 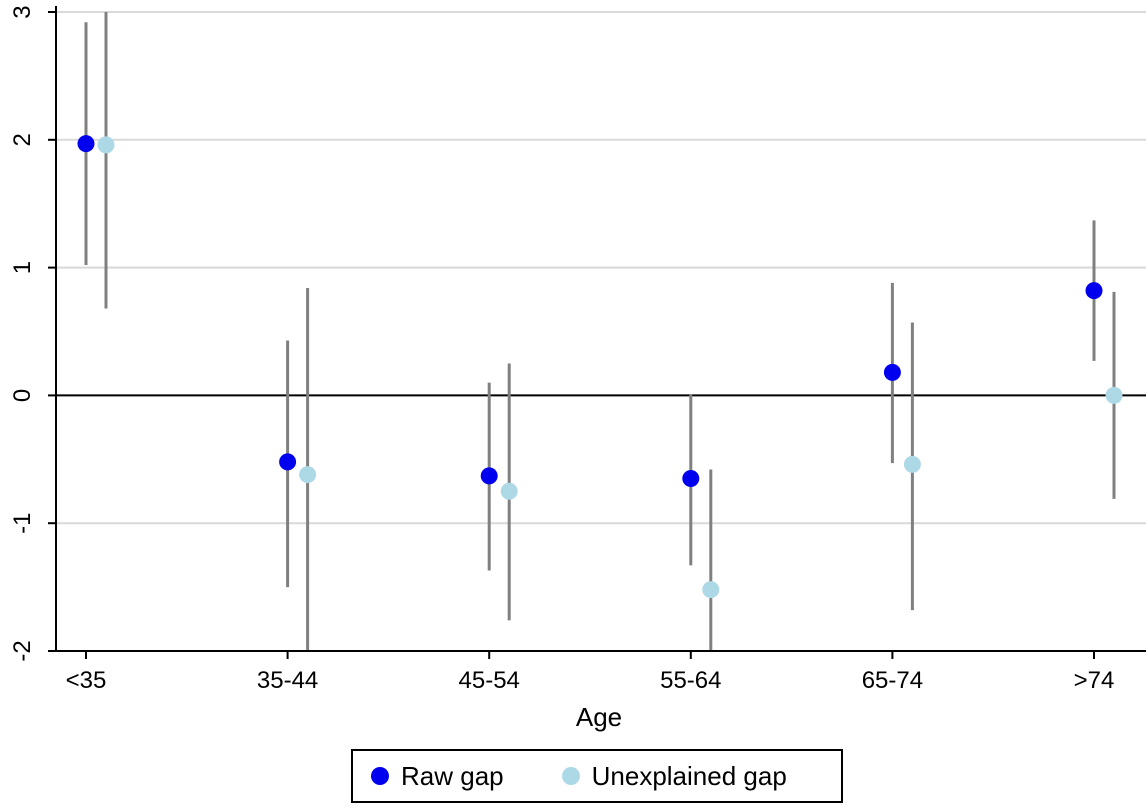 What do you see at coordinates (22, 650) in the screenshot?
I see `y-tick-label: -2` at bounding box center [22, 650].